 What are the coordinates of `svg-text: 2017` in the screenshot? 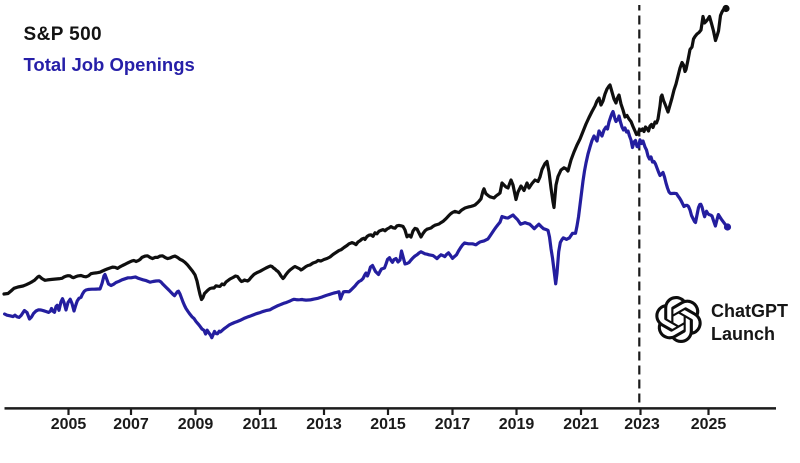 It's located at (453, 424).